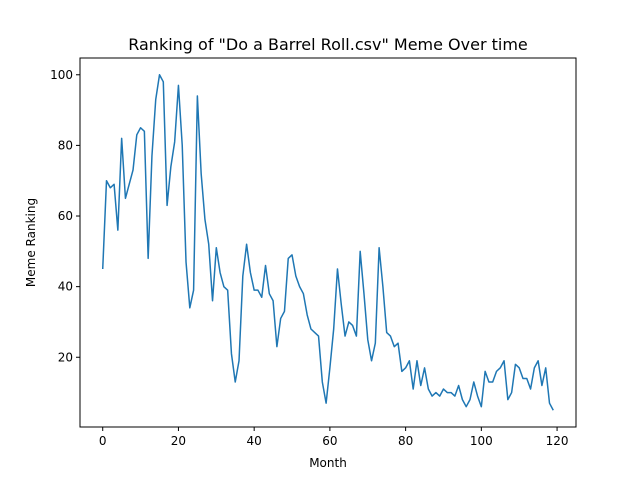 The image size is (640, 480). I want to click on x-tick-label: 0, so click(103, 441).